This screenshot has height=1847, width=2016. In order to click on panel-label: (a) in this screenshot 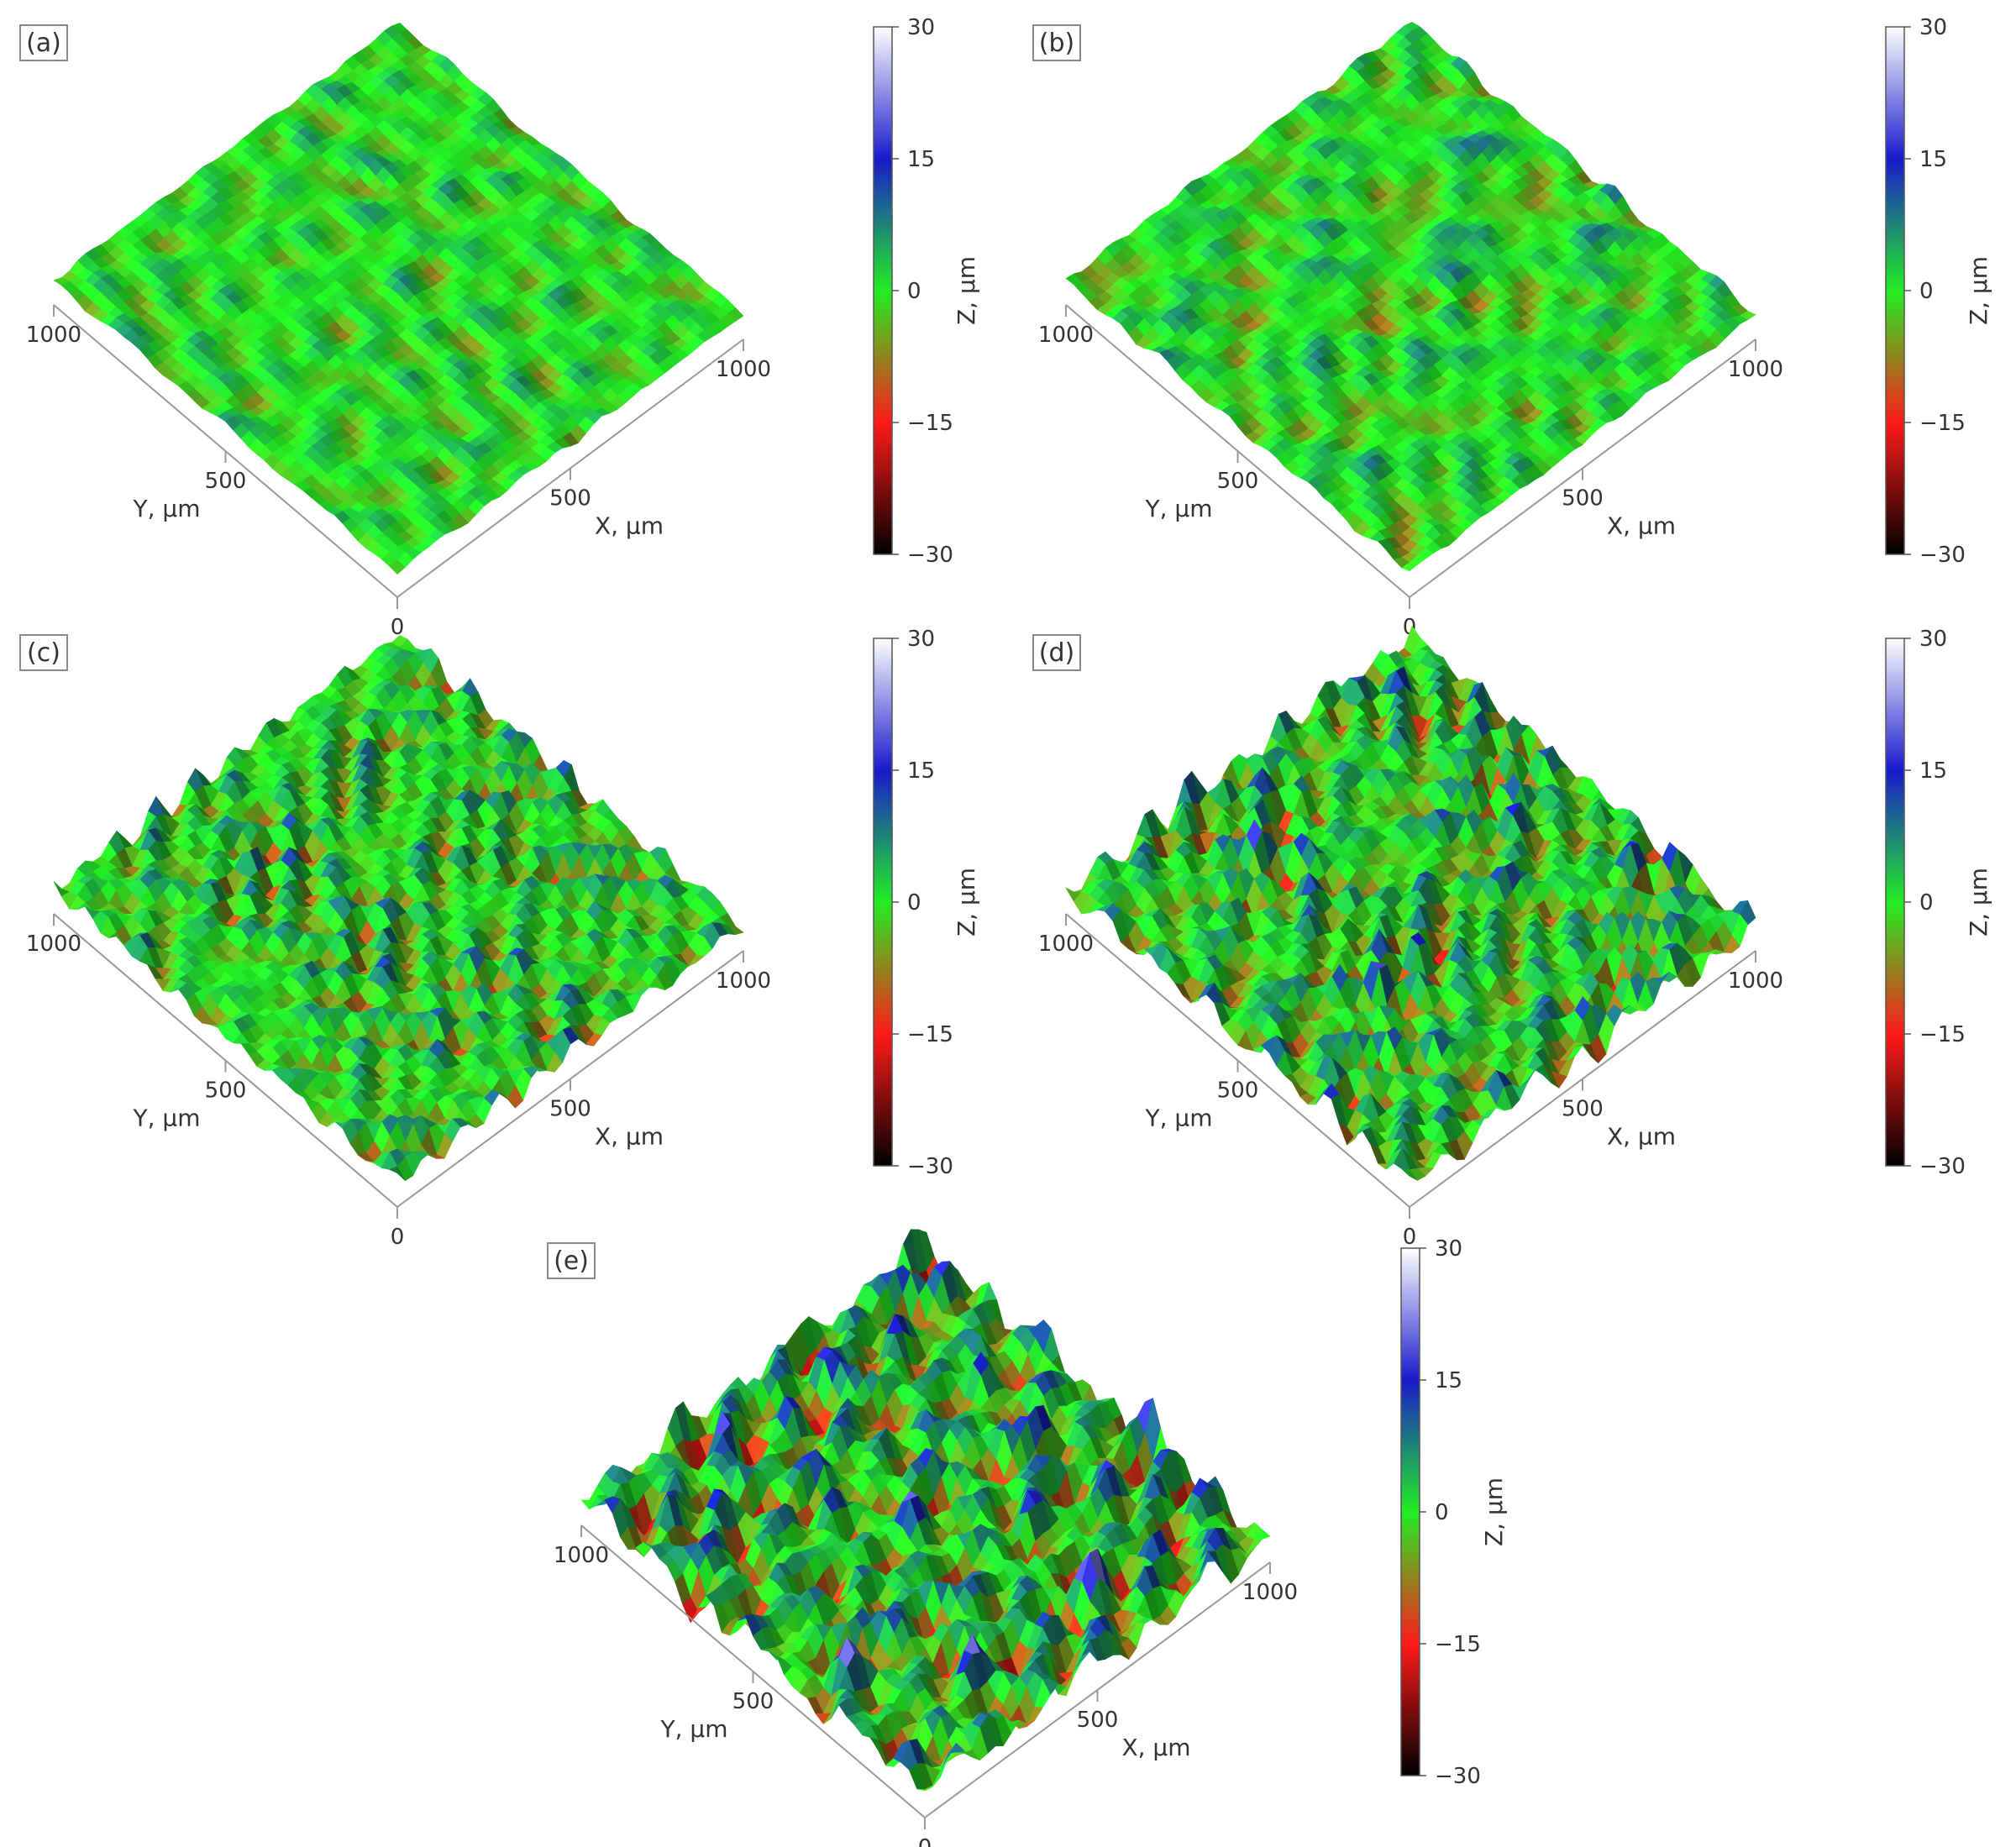, I will do `click(43, 42)`.